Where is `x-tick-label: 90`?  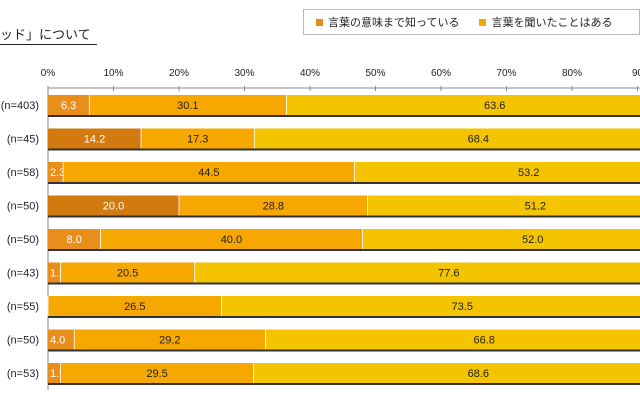
x-tick-label: 90 is located at coordinates (636, 73).